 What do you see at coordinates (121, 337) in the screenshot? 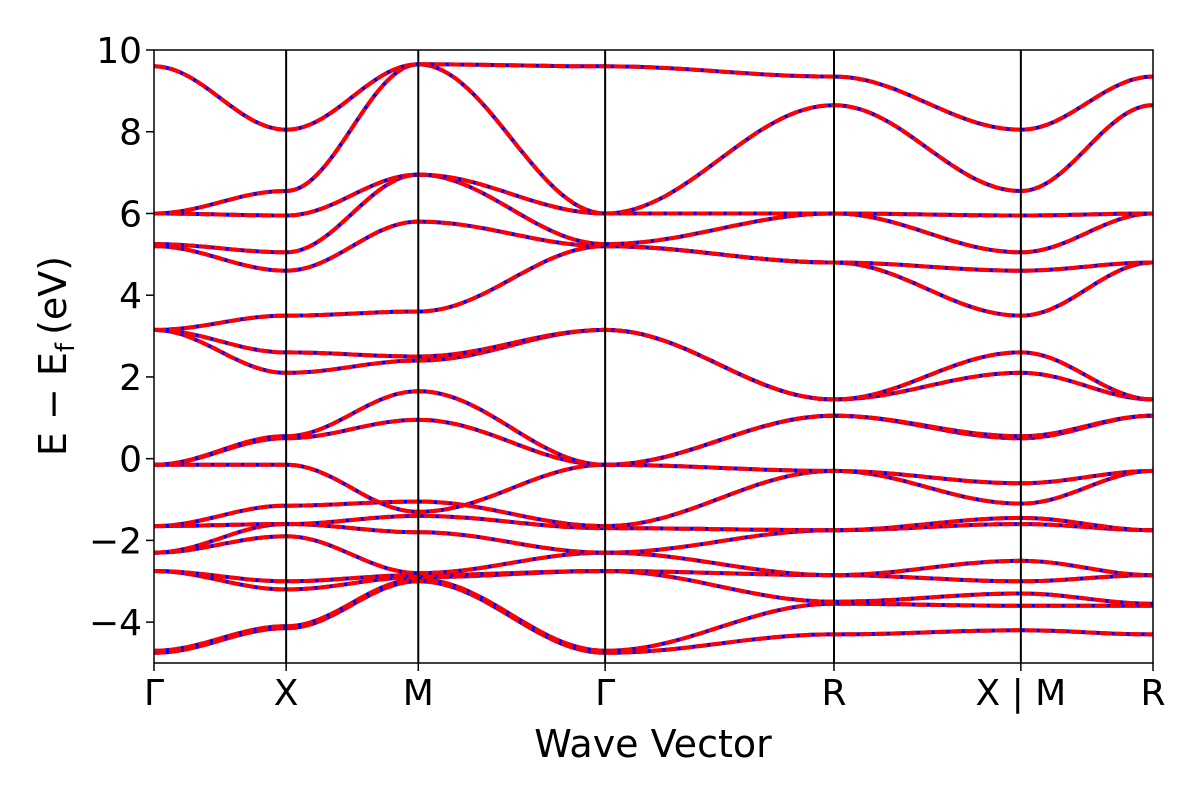
I see `y-axis: 10 8 6 4 2 0 −2 −4` at bounding box center [121, 337].